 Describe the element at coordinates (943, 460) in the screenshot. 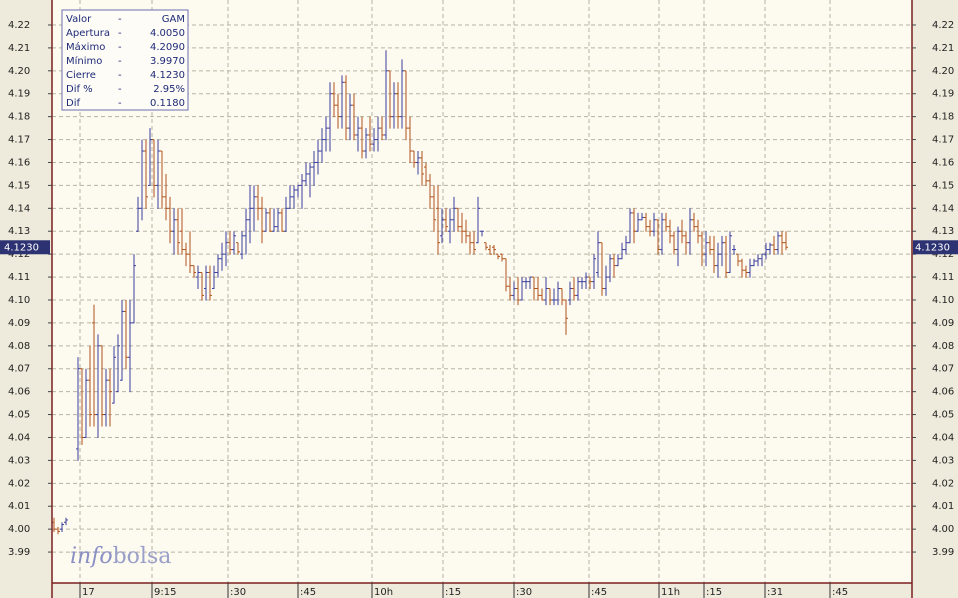

I see `y2-tick-label: 4.03` at that location.